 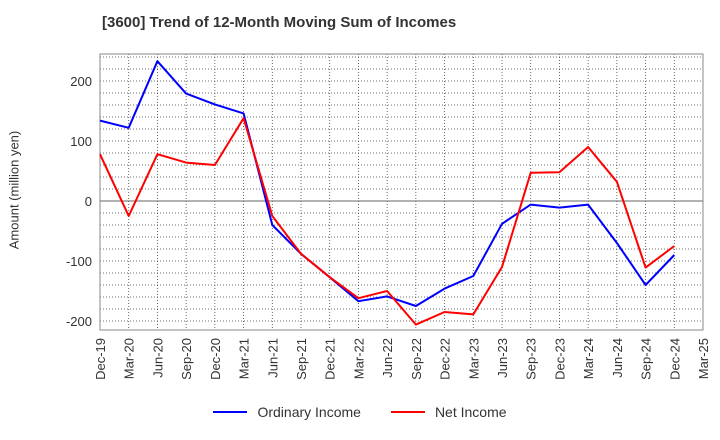 I want to click on legend-swatch-net-income, so click(x=407, y=412).